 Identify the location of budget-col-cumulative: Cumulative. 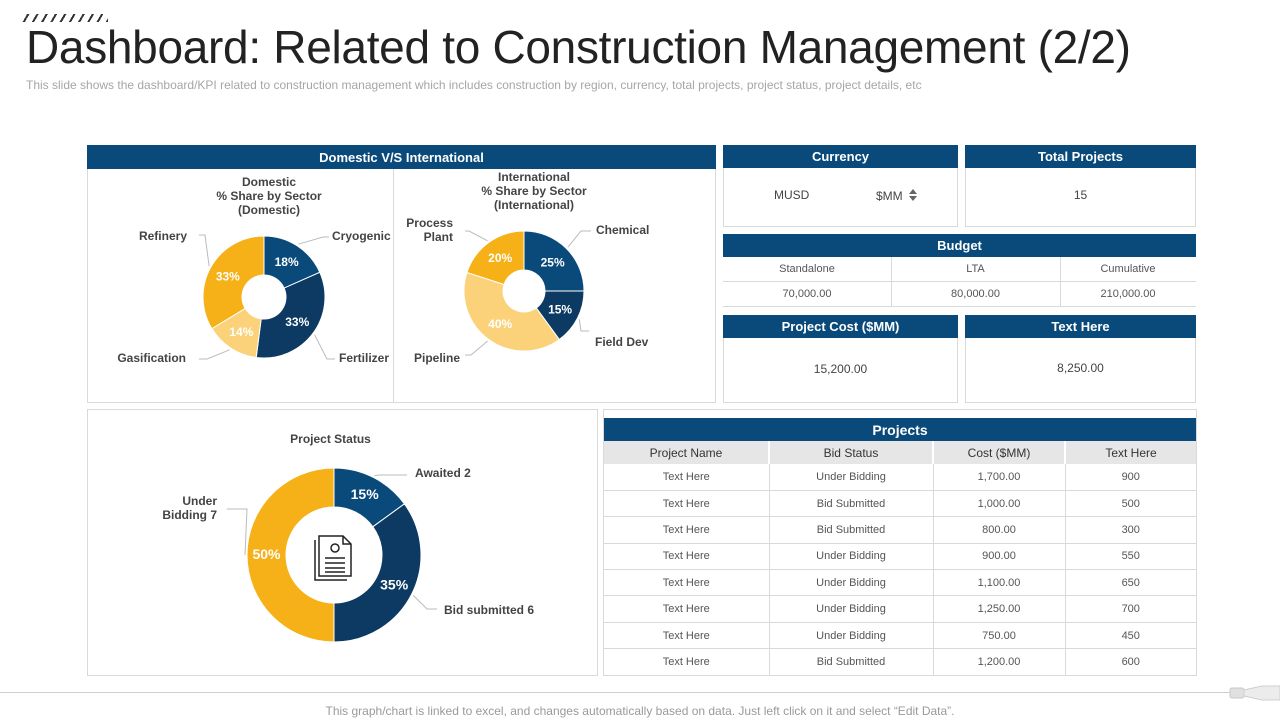
(1128, 269).